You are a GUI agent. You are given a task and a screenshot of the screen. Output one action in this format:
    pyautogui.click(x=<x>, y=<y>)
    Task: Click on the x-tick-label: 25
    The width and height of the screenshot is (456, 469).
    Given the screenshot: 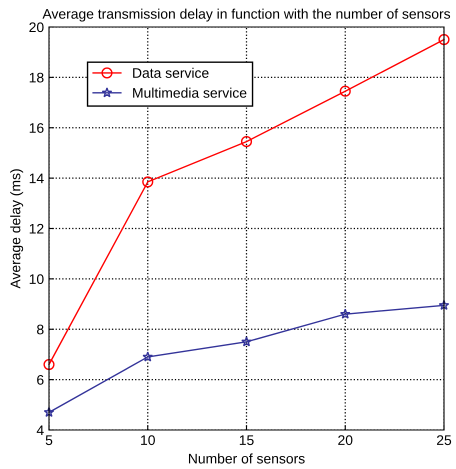 What is the action you would take?
    pyautogui.click(x=444, y=440)
    